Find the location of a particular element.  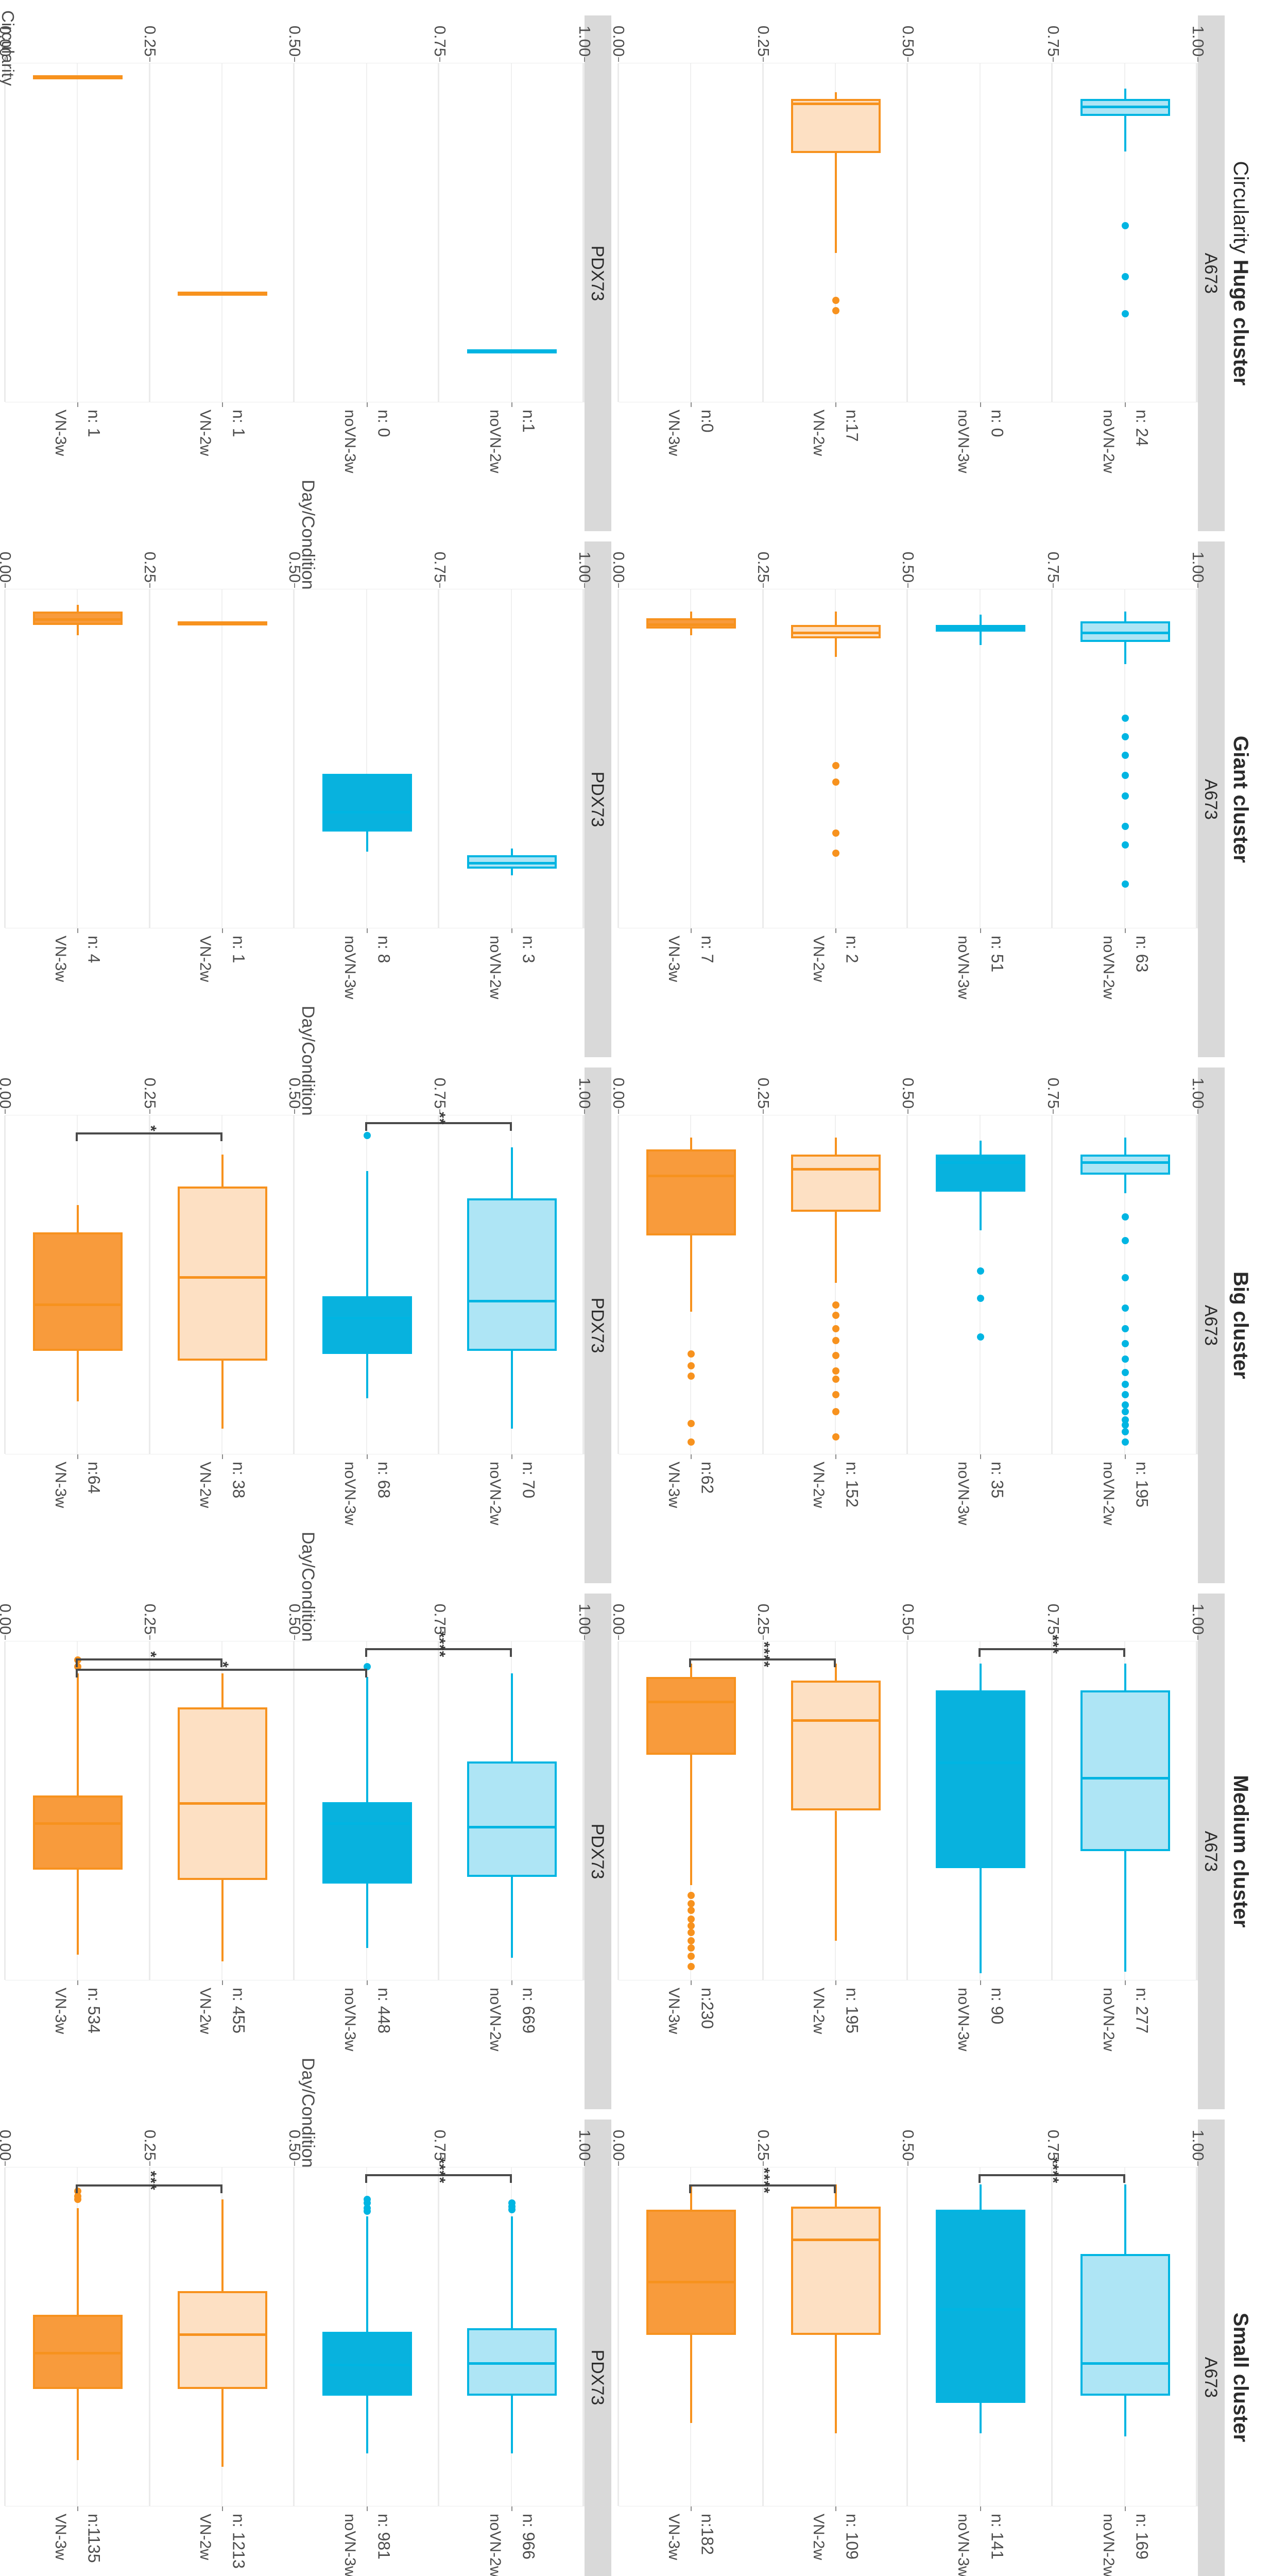

box-n-label: n: 448 is located at coordinates (383, 2010).